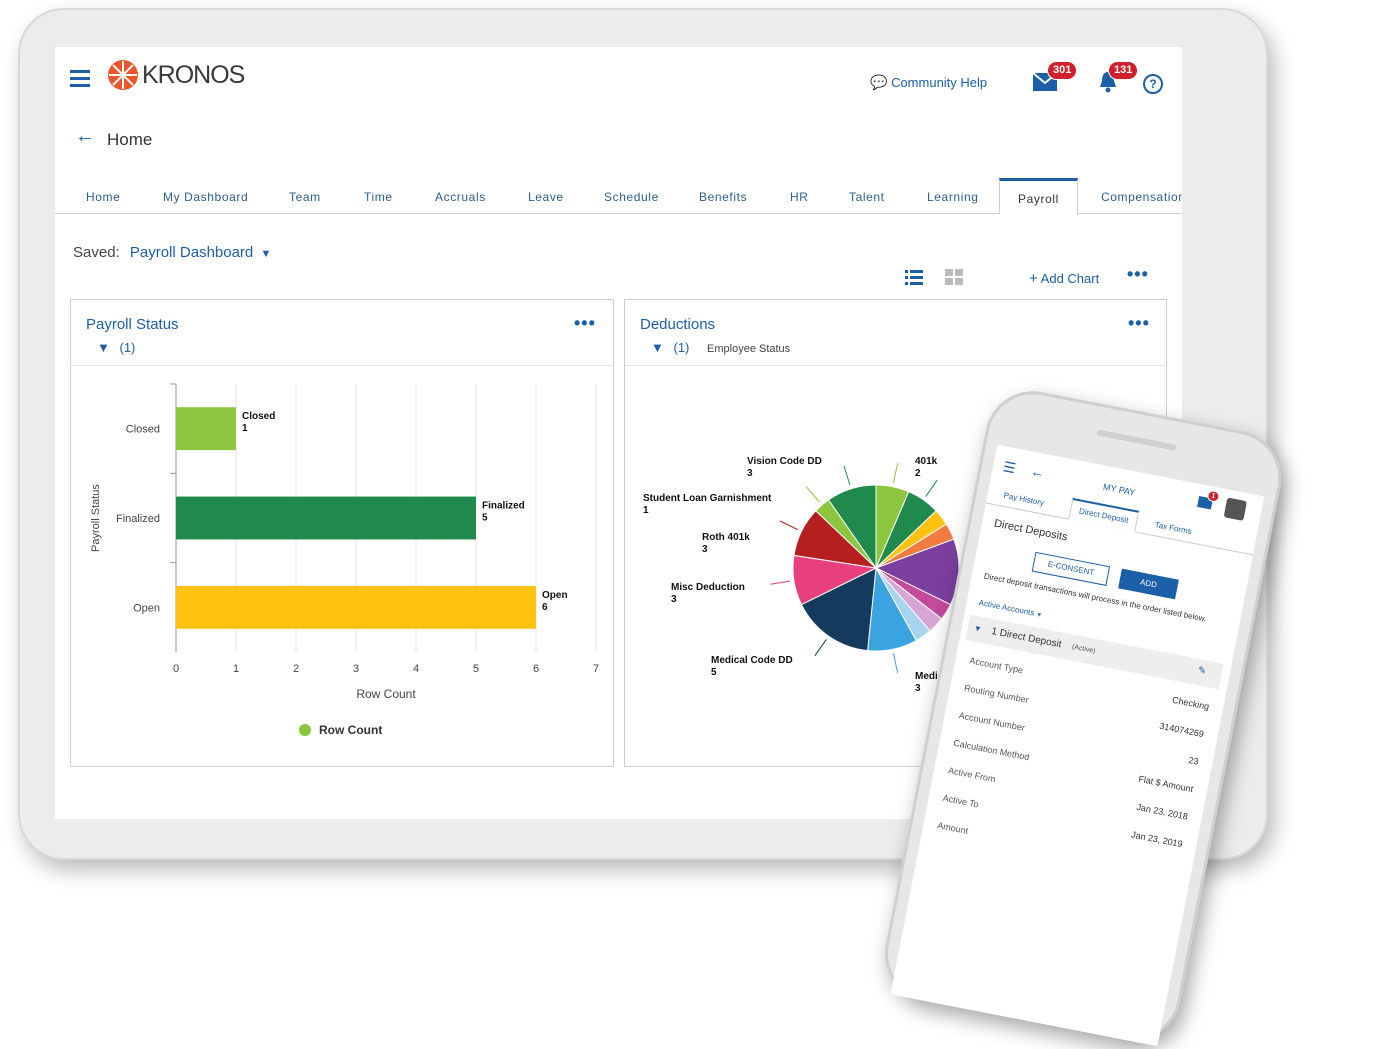 This screenshot has width=1376, height=1049. Describe the element at coordinates (96, 252) in the screenshot. I see `saved-label: Saved:` at that location.